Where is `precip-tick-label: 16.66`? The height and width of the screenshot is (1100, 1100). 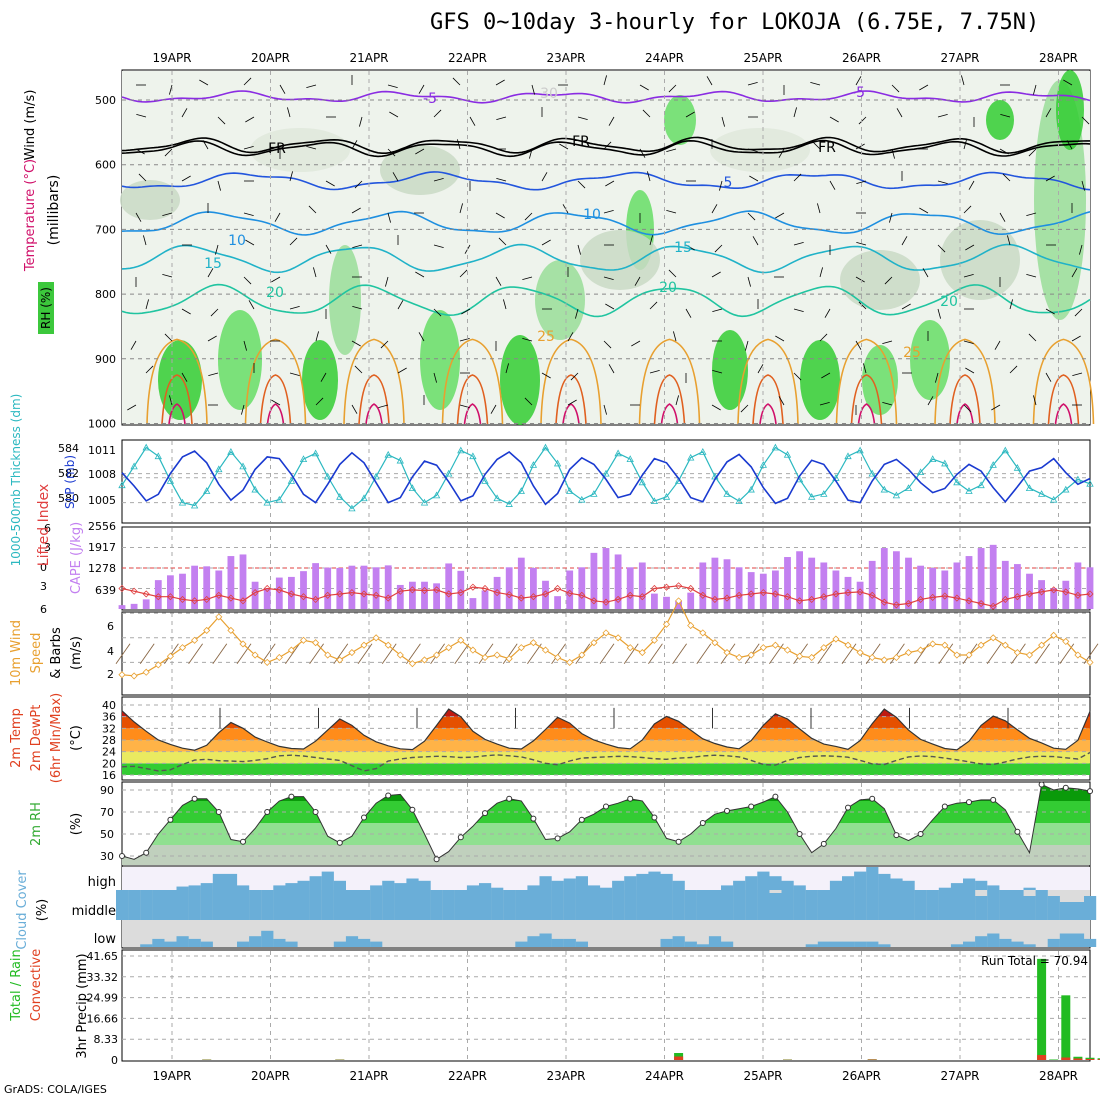 precip-tick-label: 16.66 is located at coordinates (103, 1018).